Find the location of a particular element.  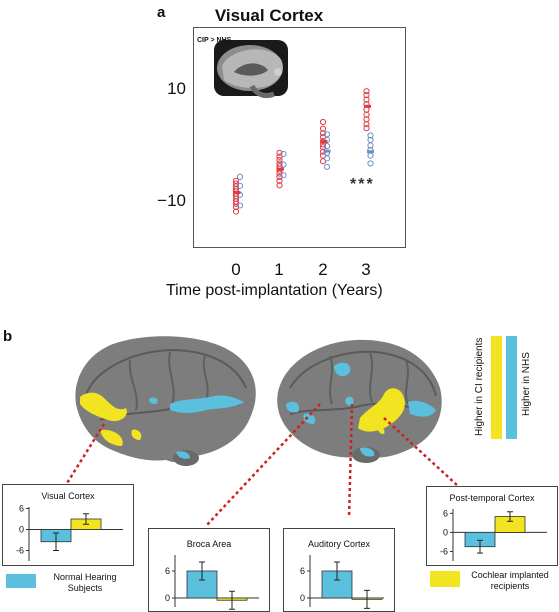

mini-chart-visual-cortex: Visual Cortex 6 0 -6 is located at coordinates (68, 525).